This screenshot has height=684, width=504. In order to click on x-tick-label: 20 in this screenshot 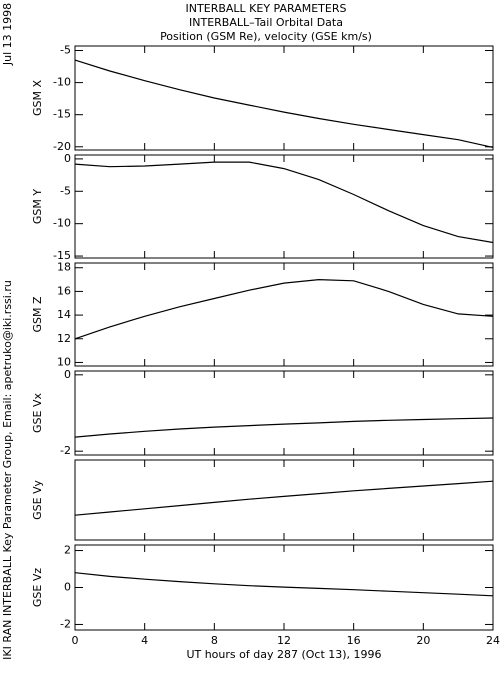, I will do `click(423, 640)`.